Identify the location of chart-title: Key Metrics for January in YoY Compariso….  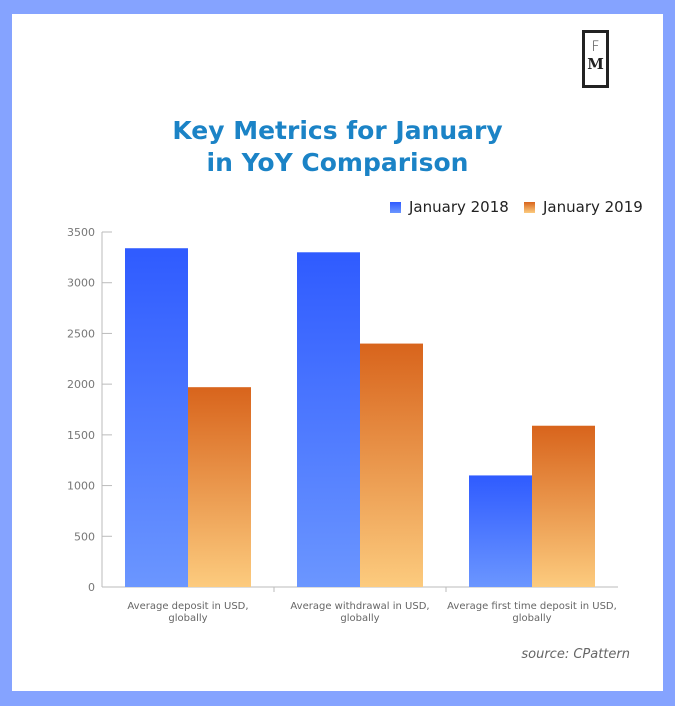
(337, 147).